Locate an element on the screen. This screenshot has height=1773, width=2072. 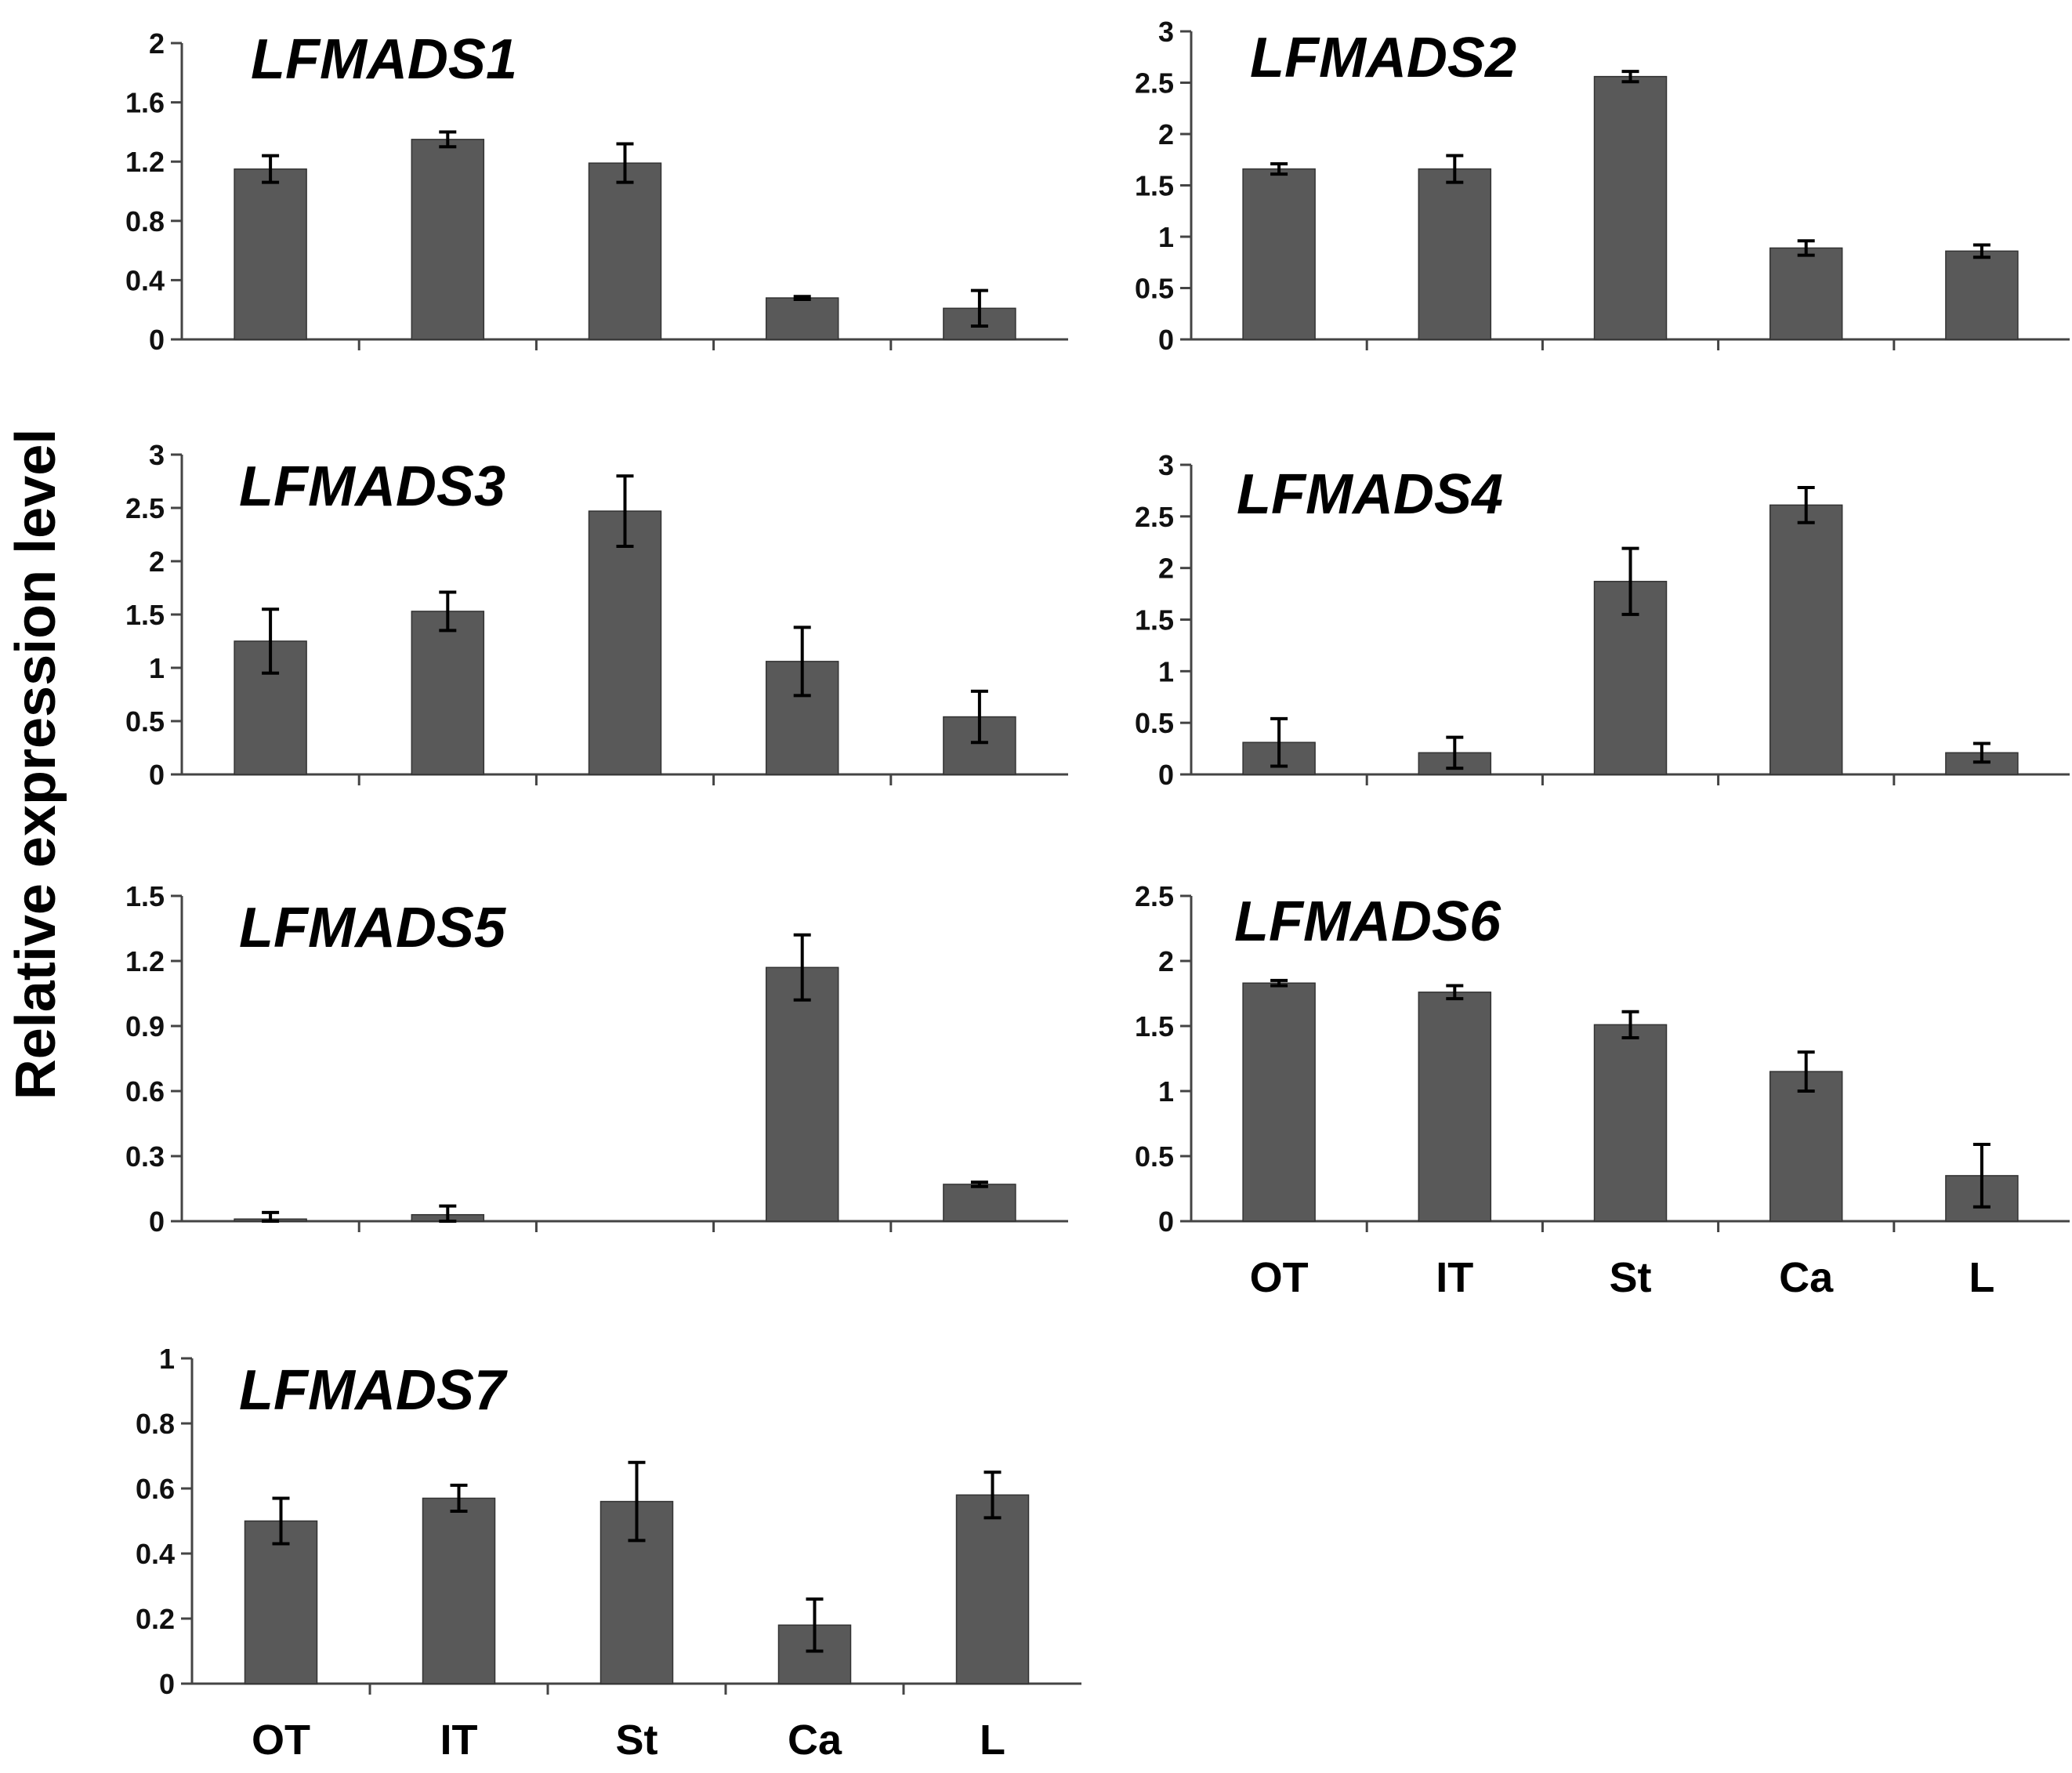
panel-lfmads6: 0 0.5 1 1.5 2 2.5 OT IT St Ca L LFMADS6 is located at coordinates (1602, 1090).